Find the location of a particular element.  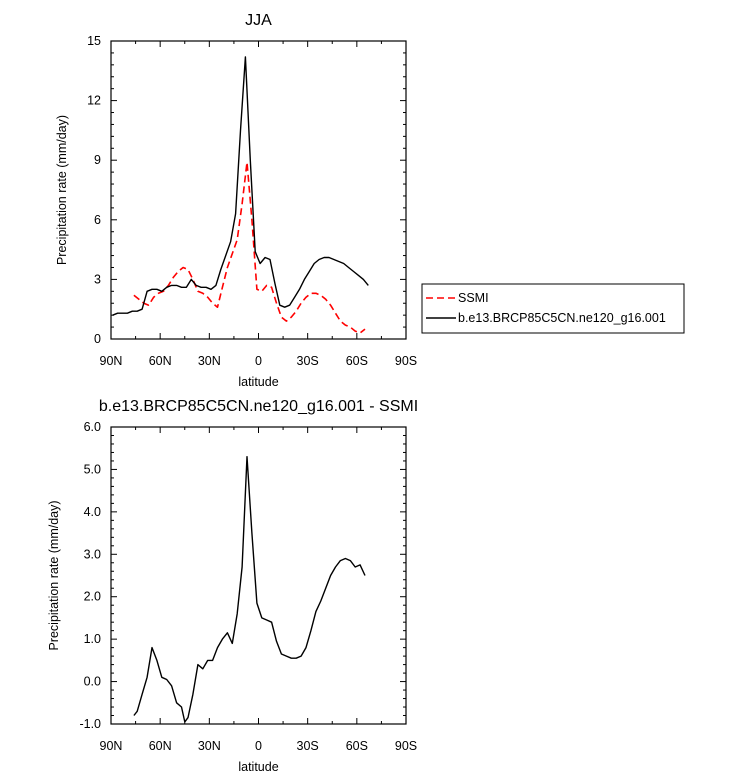

chart1-x-tick-label: 30S is located at coordinates (308, 361).